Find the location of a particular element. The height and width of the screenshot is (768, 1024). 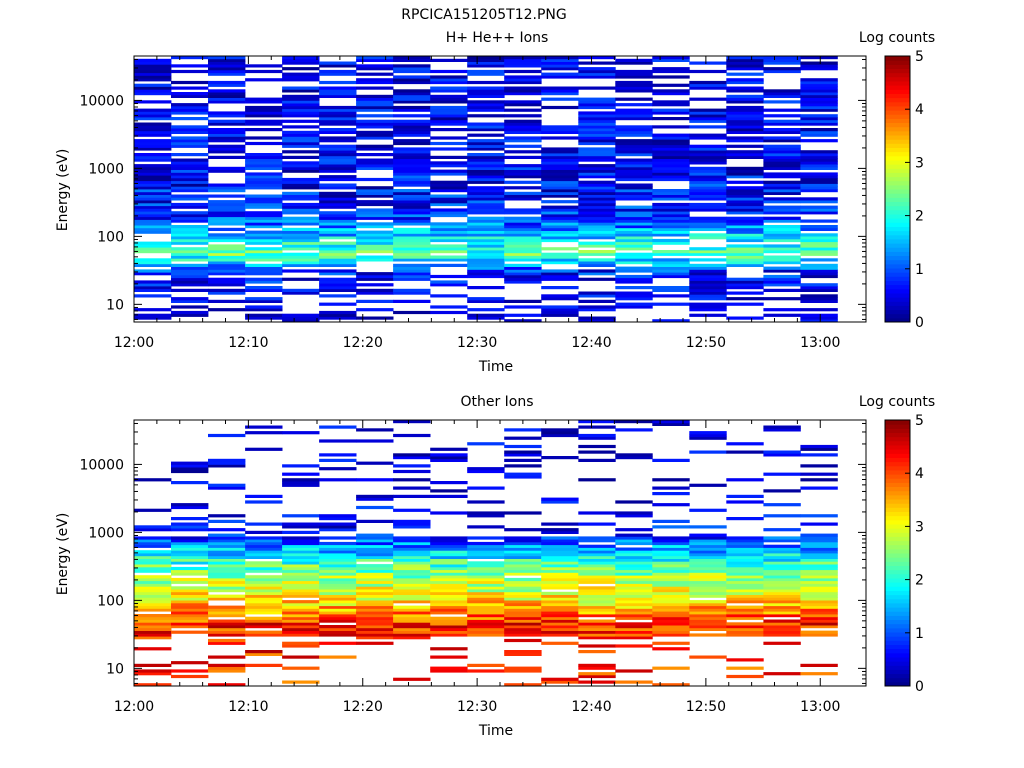

y-axis-label: Energy (eV) is located at coordinates (63, 554).